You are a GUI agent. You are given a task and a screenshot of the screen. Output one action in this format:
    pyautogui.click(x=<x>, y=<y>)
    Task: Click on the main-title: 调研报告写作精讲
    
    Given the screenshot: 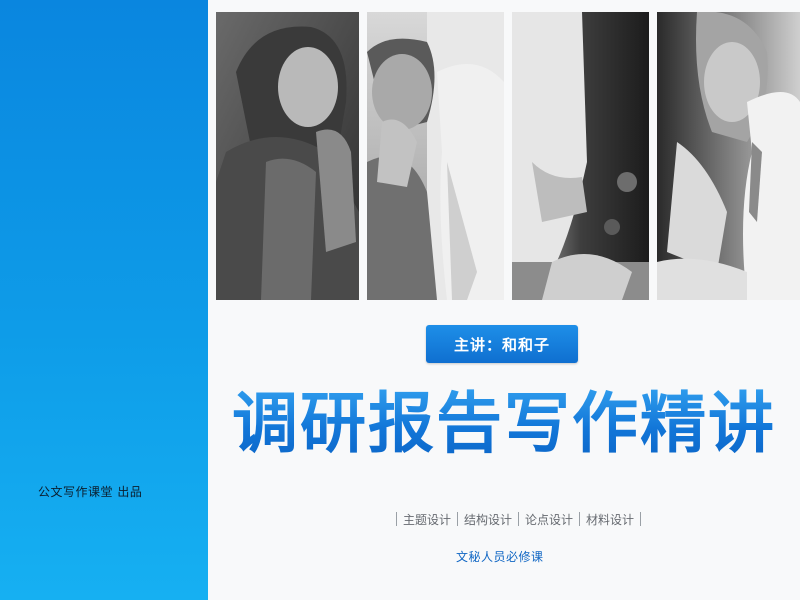 What is the action you would take?
    pyautogui.click(x=512, y=424)
    